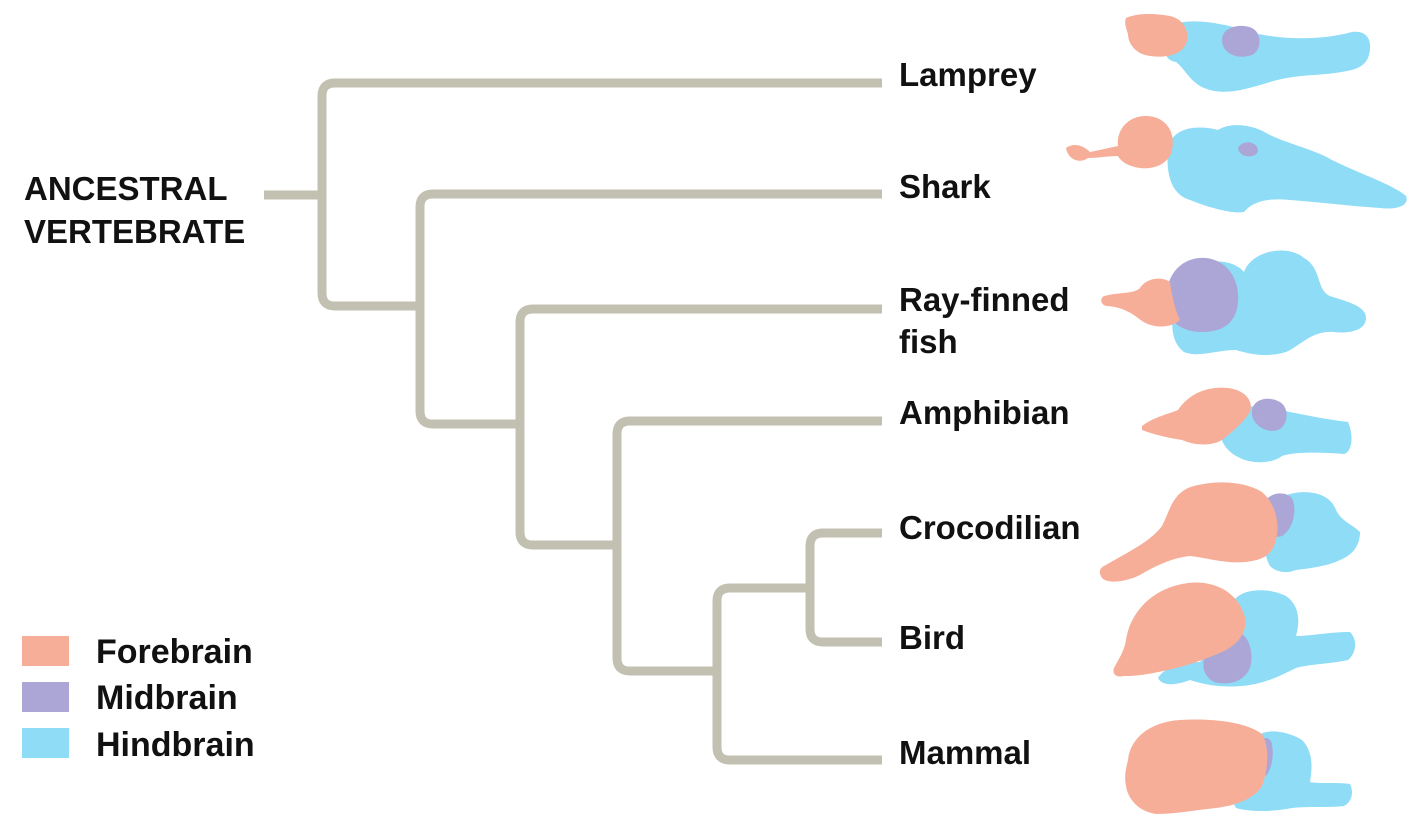  I want to click on brain-illustration-shark, so click(1236, 164).